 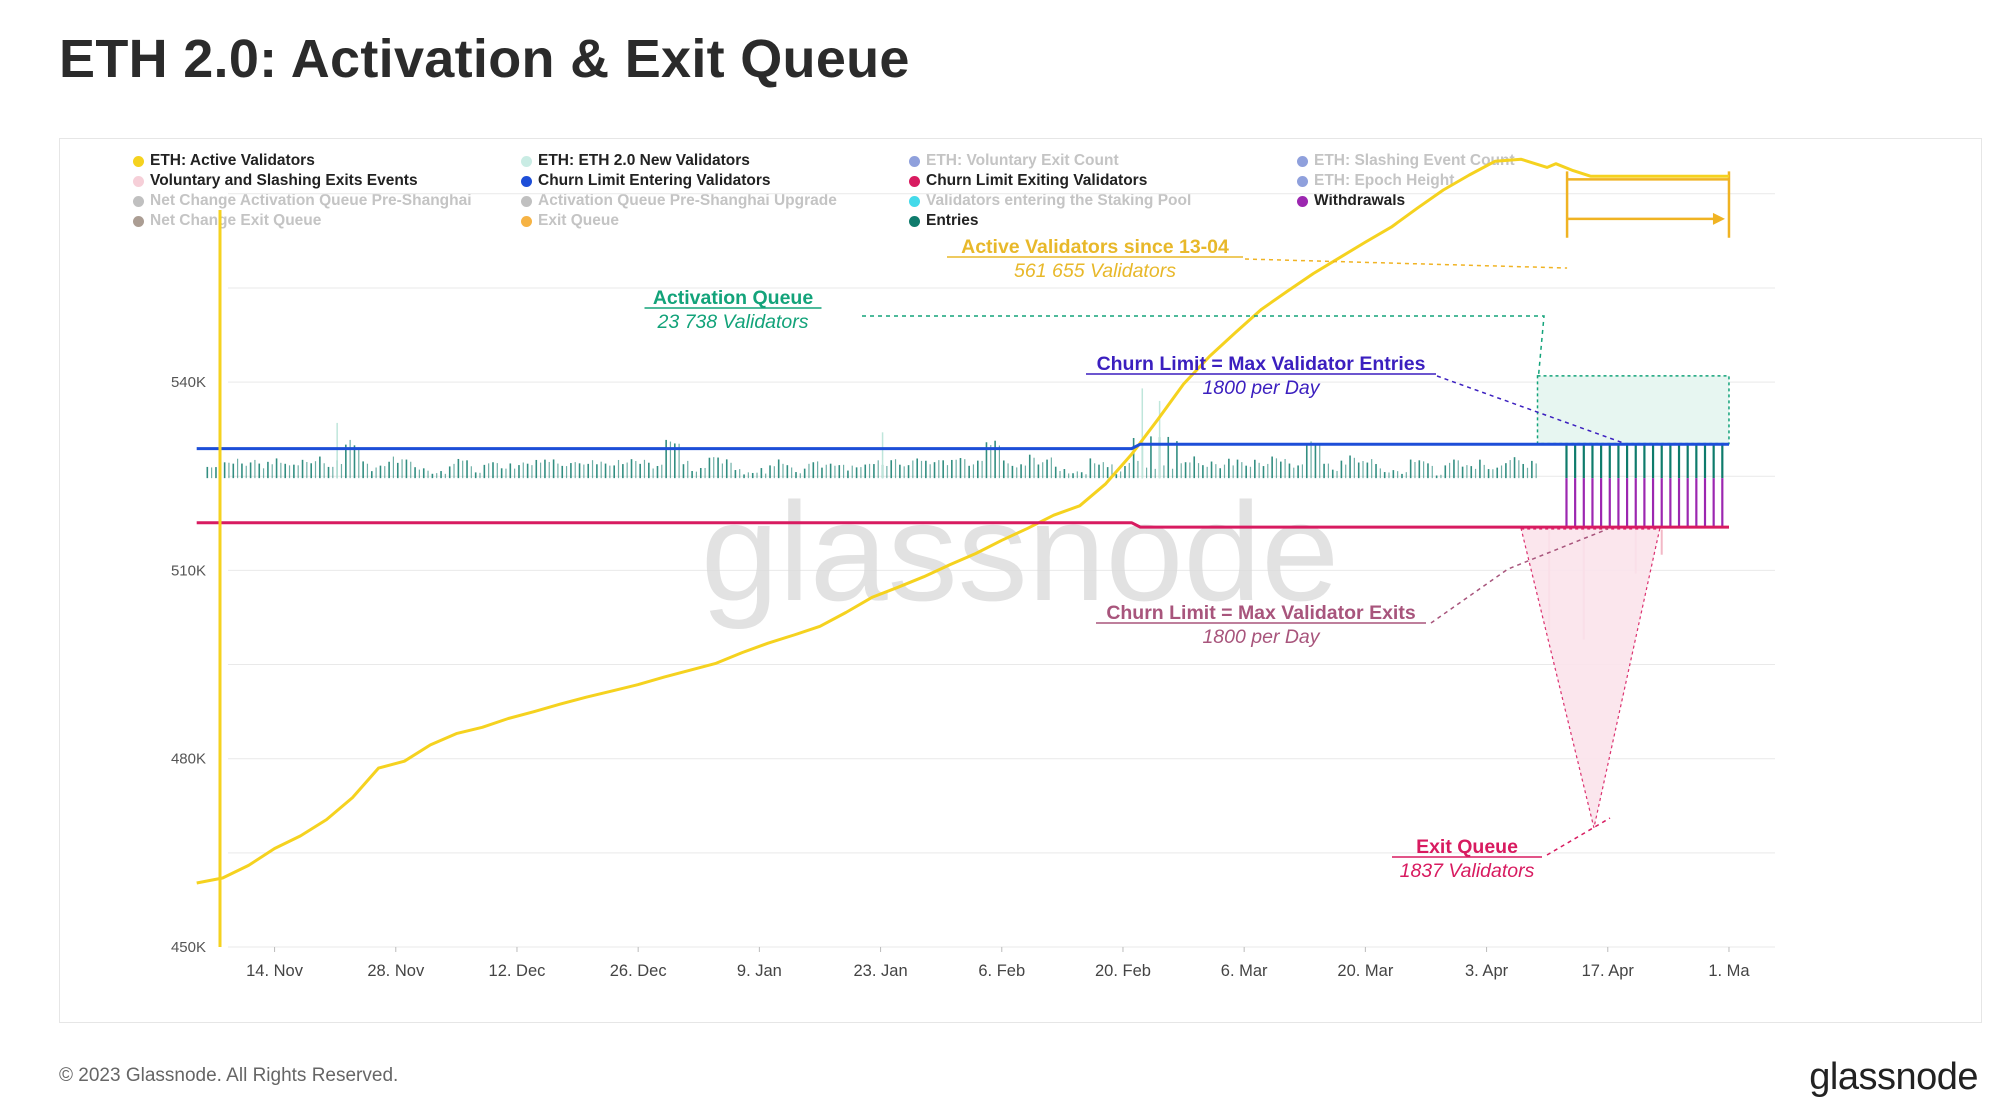 I want to click on legend-item: Activation Queue Pre-Shanghai Upgrade, so click(x=679, y=201).